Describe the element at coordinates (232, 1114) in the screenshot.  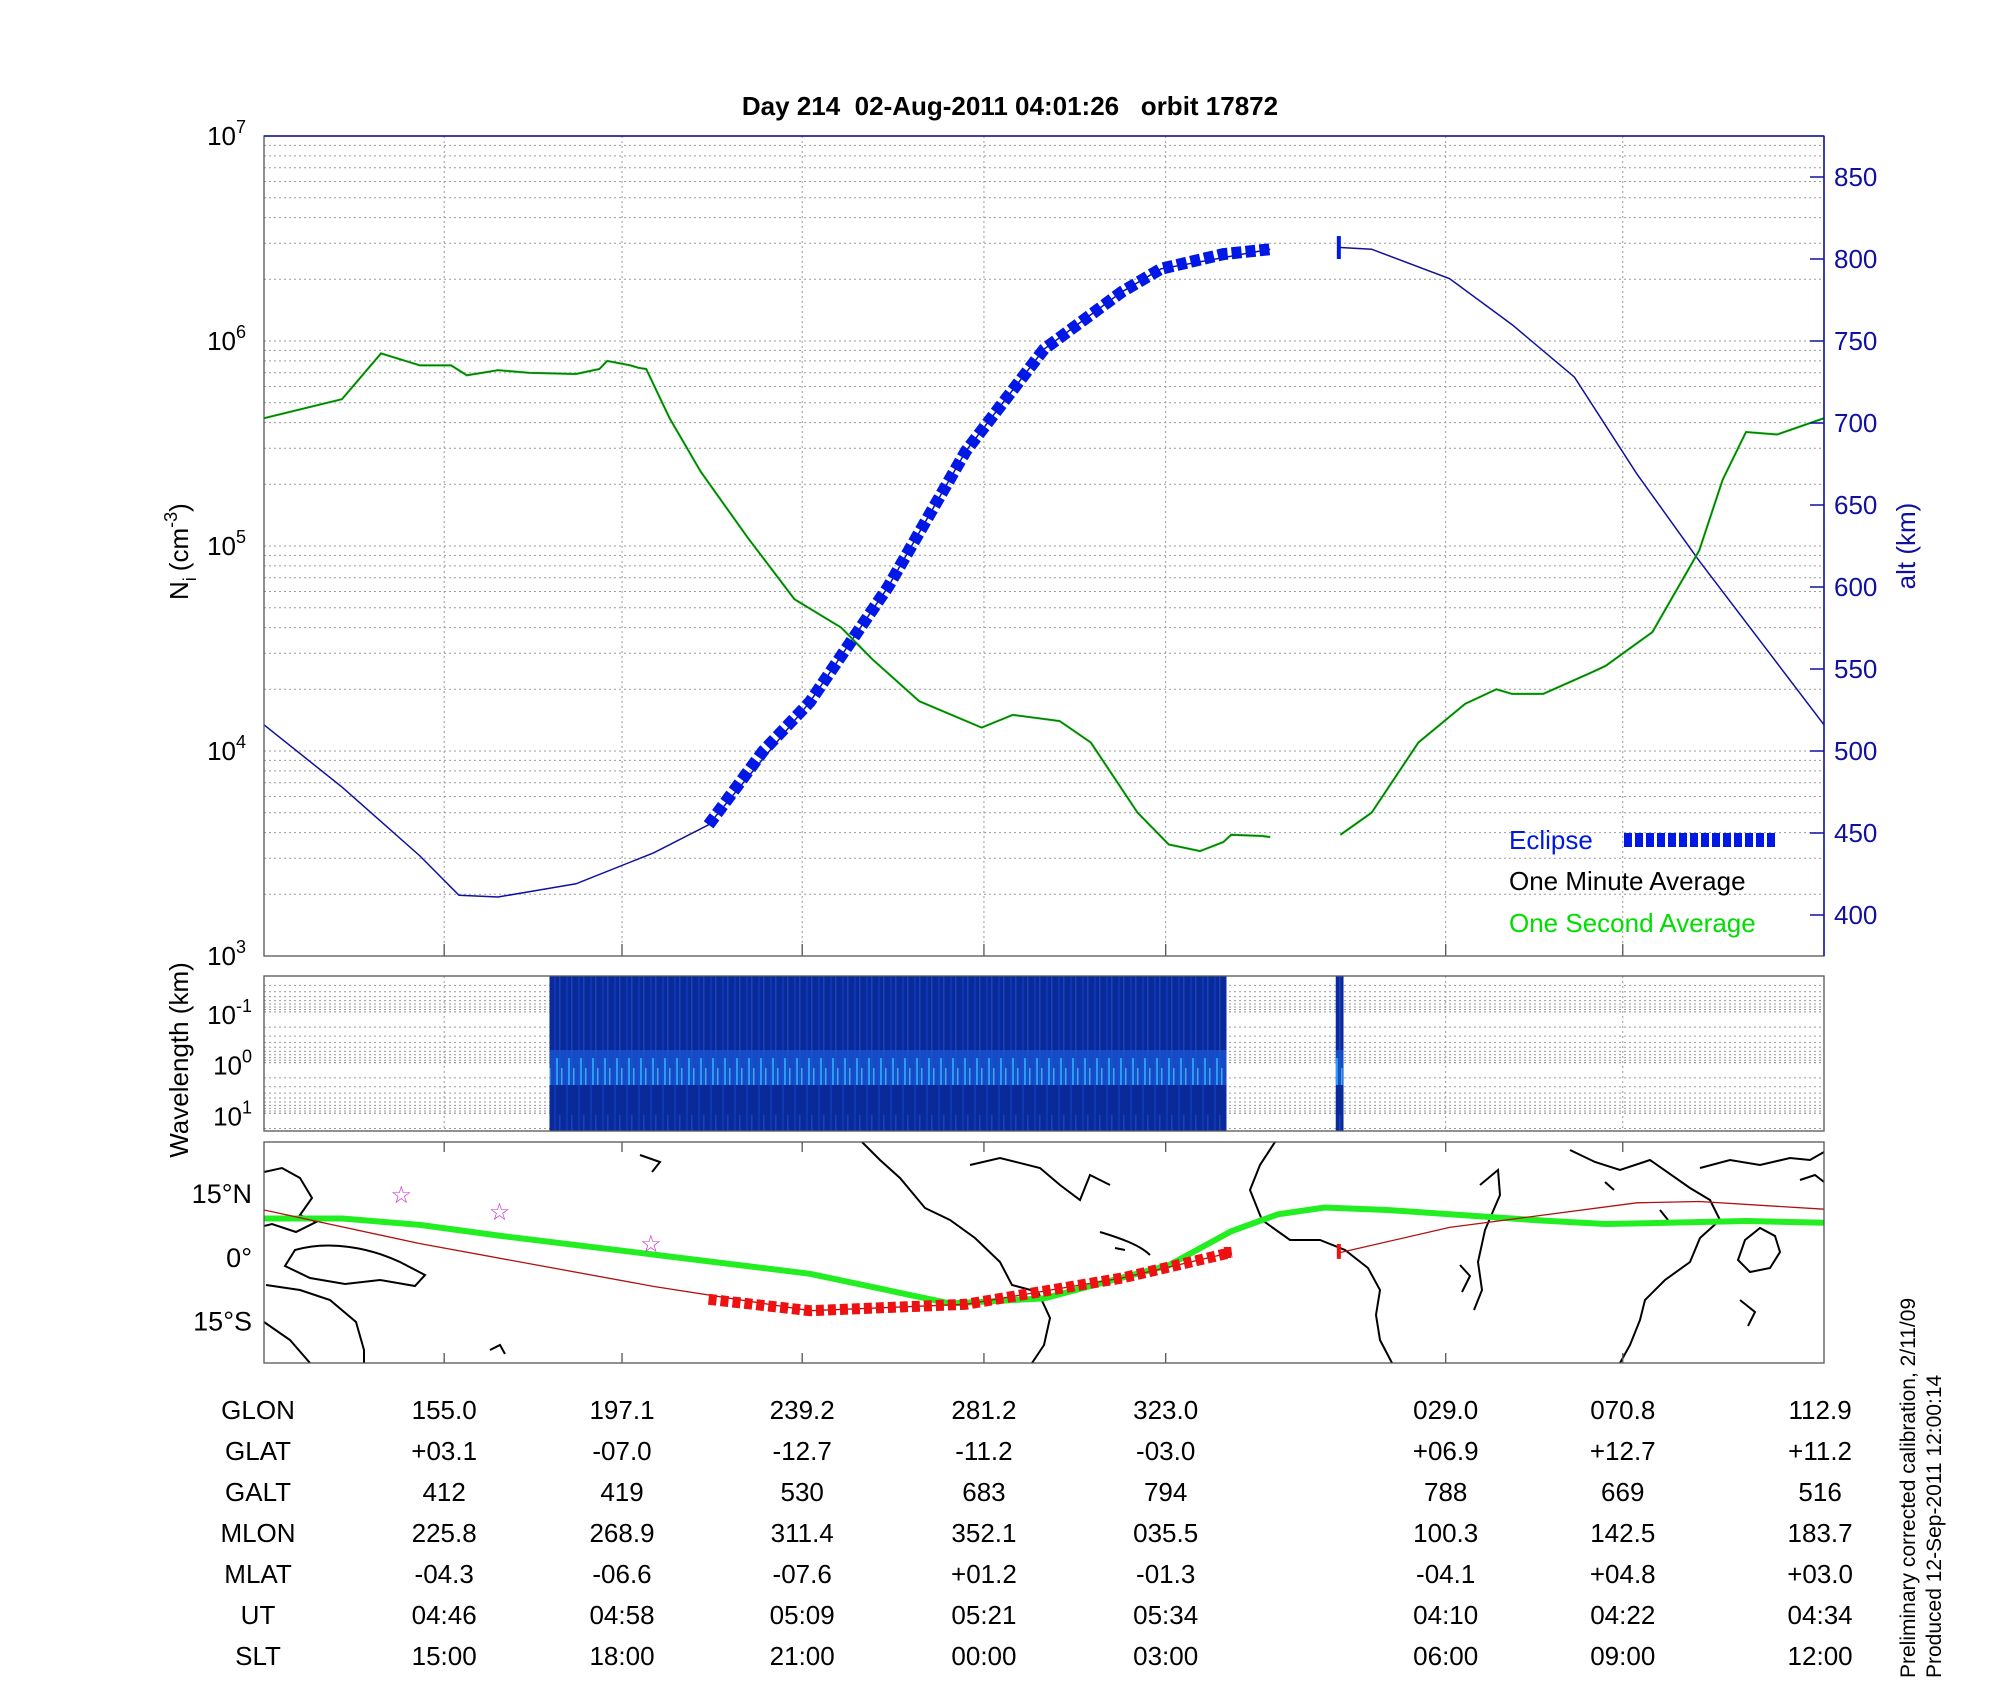
I see `spectrum-tick-label: 10¹` at that location.